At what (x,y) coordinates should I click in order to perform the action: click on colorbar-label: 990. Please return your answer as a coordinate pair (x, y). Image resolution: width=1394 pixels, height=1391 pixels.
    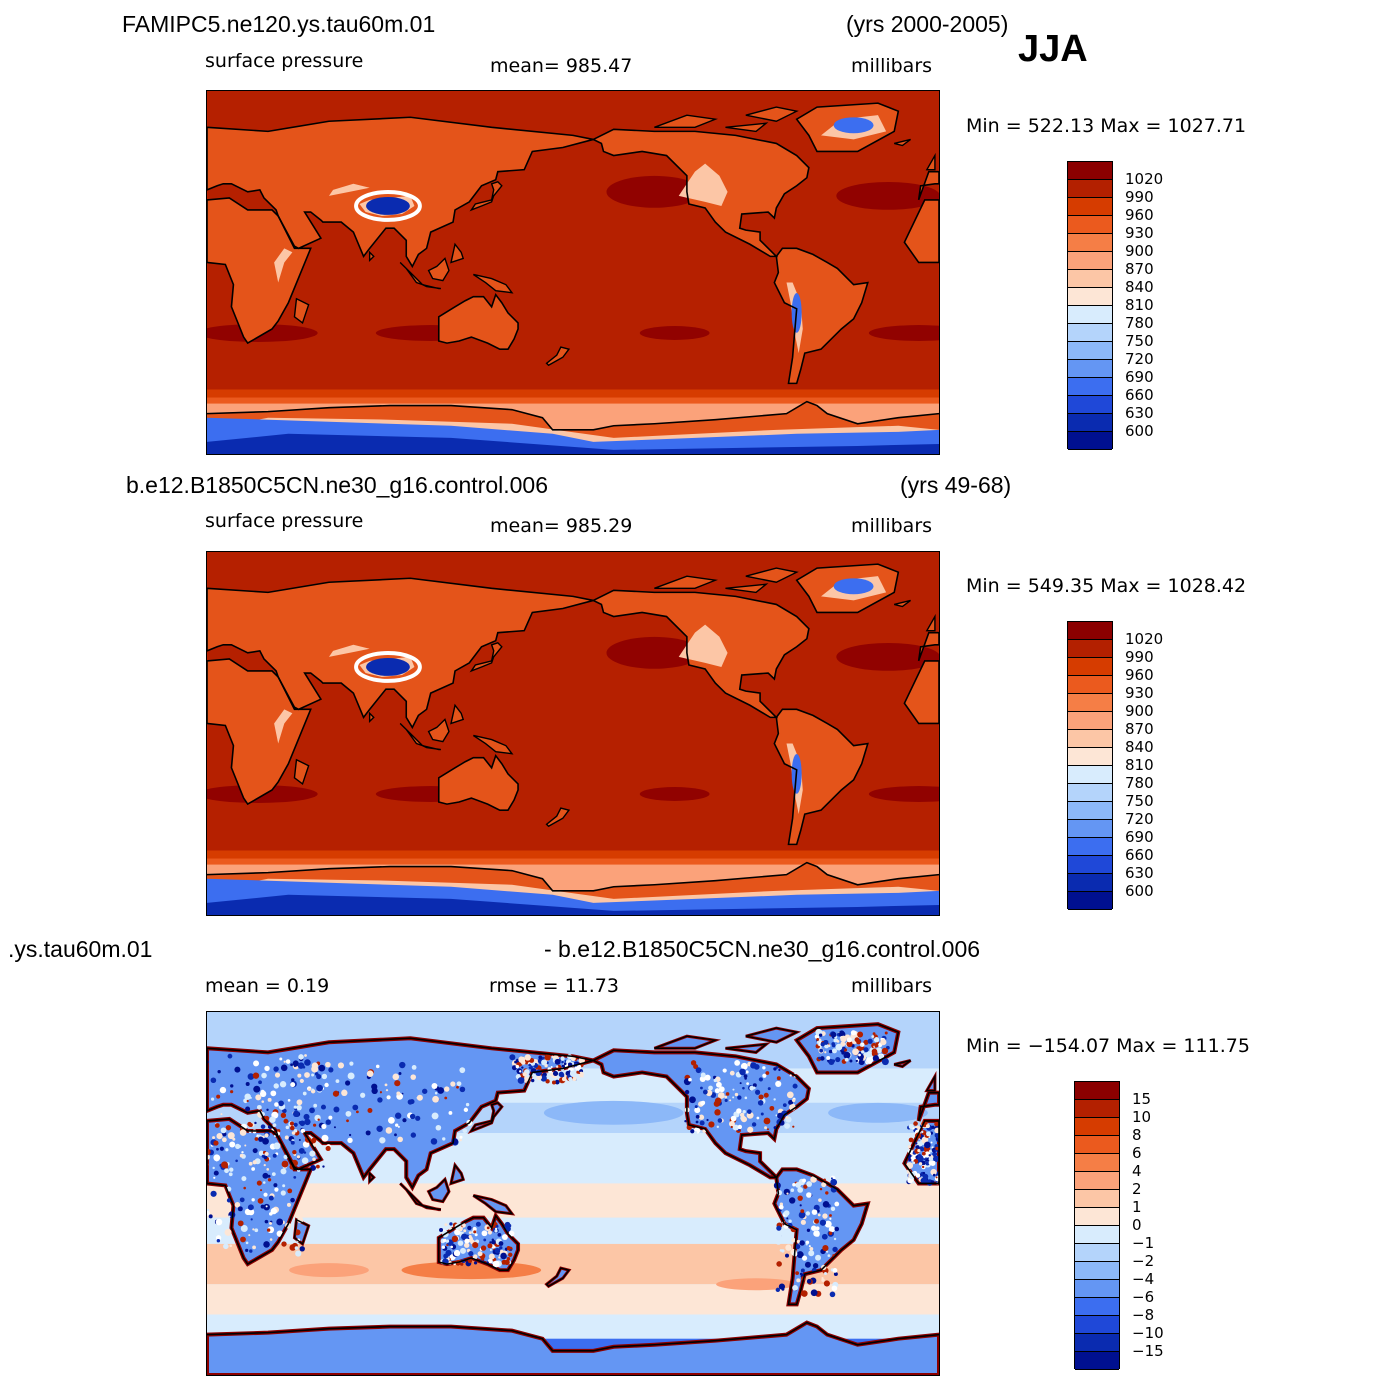
    Looking at the image, I should click on (1139, 657).